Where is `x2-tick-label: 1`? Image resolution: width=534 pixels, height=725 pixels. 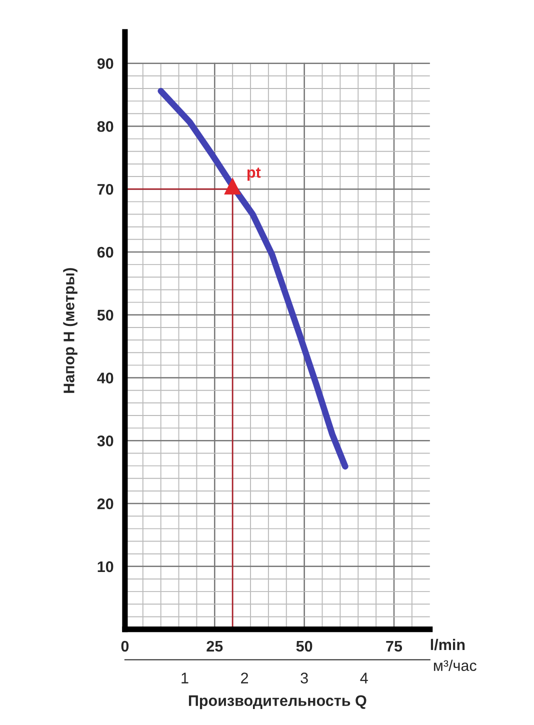
x2-tick-label: 1 is located at coordinates (185, 678).